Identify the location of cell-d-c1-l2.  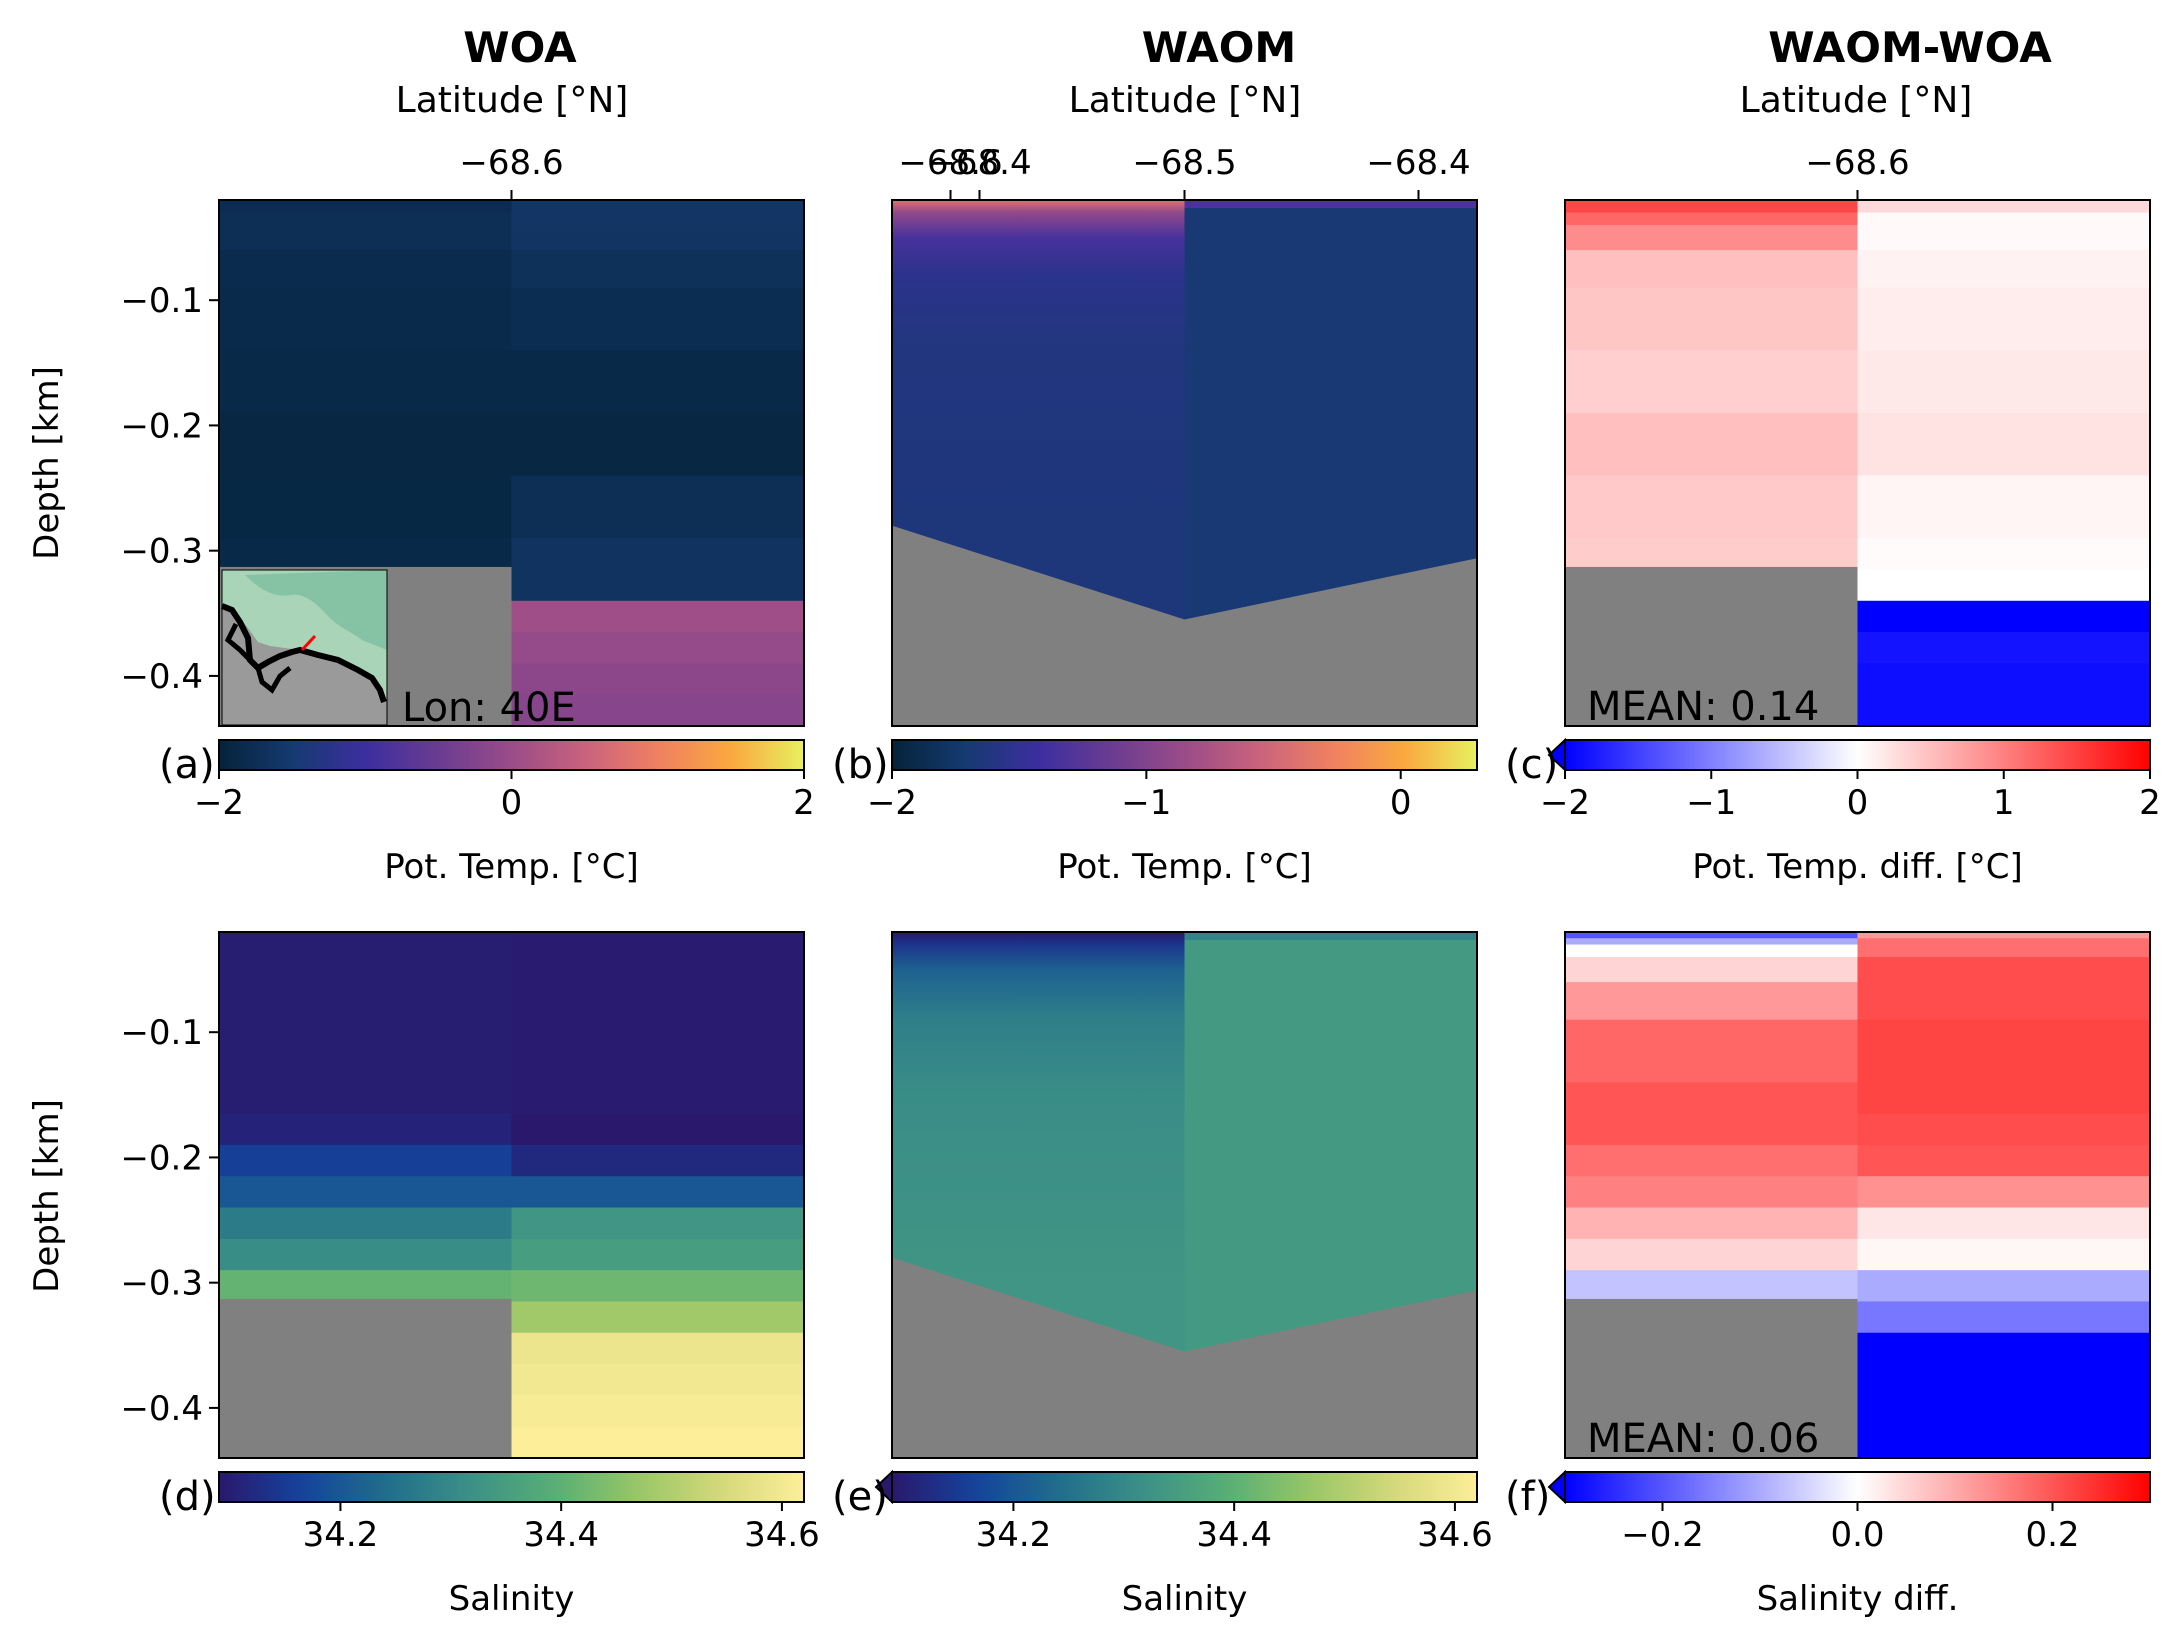
(658, 1160).